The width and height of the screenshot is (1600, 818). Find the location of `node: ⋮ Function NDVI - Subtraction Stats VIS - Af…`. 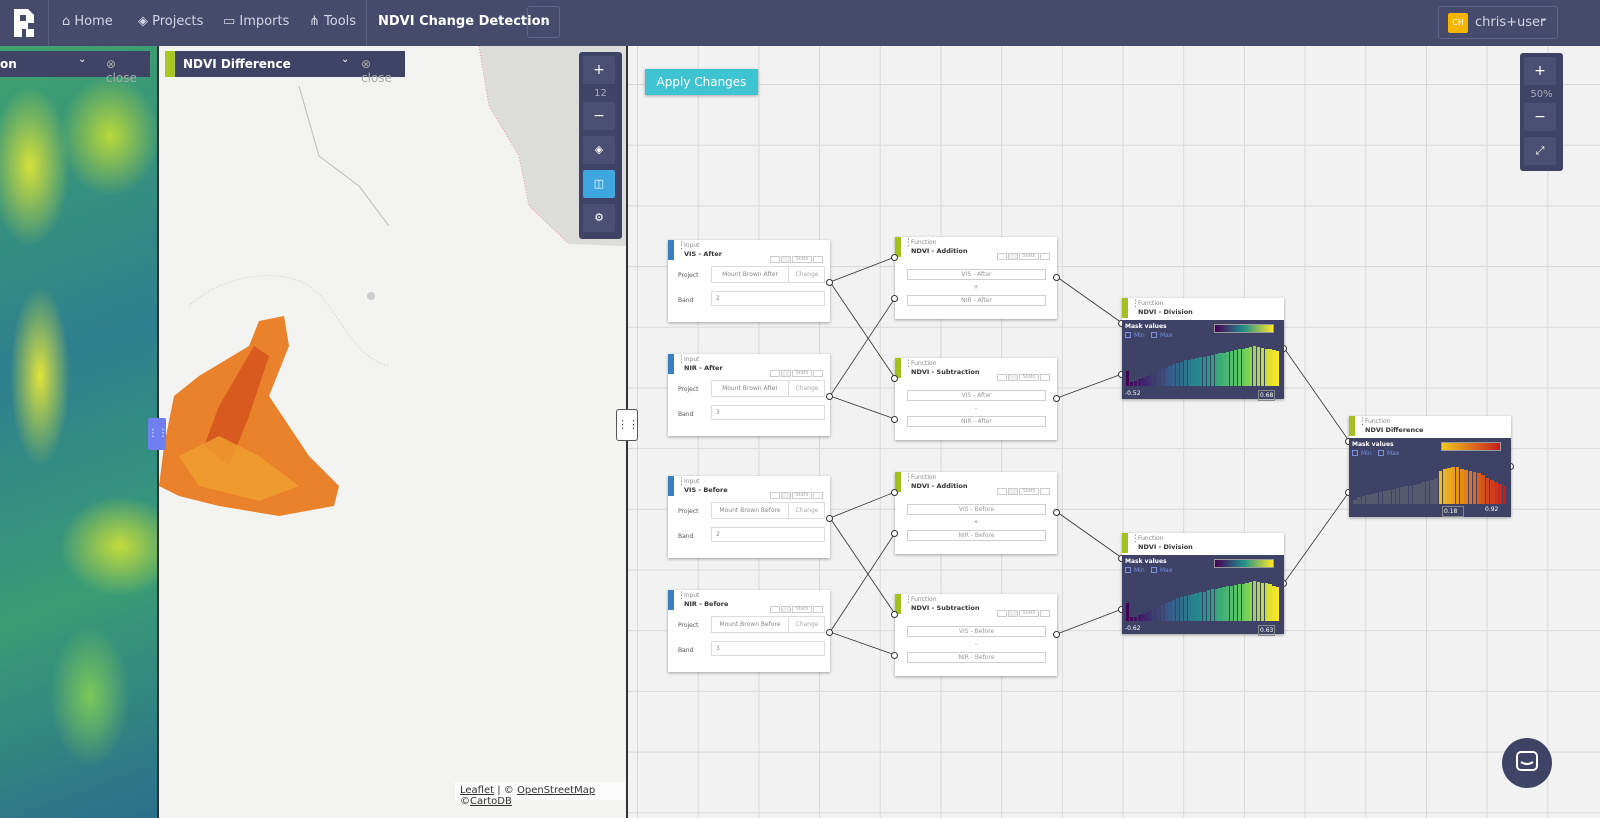

node: ⋮ Function NDVI - Subtraction Stats VIS - Af… is located at coordinates (975, 399).